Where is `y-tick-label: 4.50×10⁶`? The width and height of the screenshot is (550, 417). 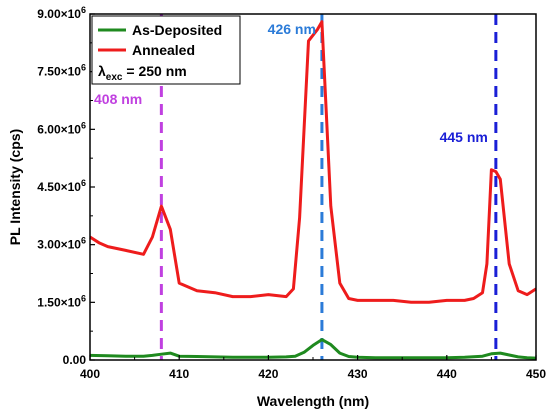
y-tick-label: 4.50×10⁶ is located at coordinates (61, 186).